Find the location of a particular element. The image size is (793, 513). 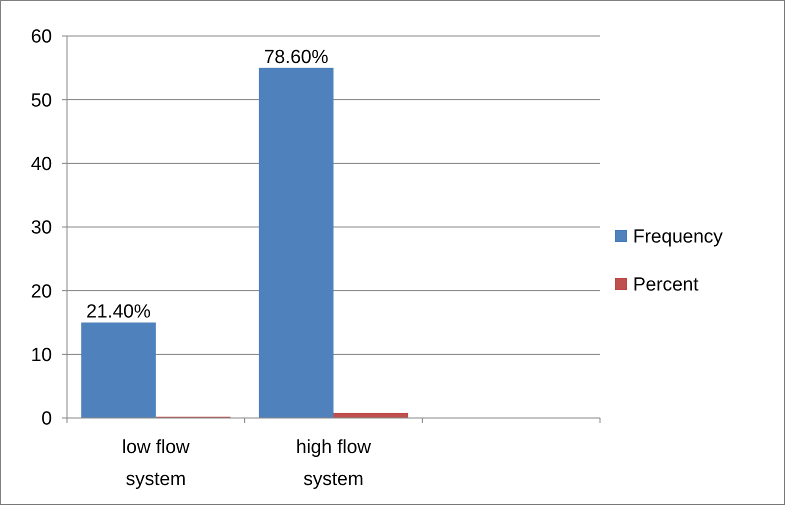

y-tick-label: 30 is located at coordinates (41, 228).